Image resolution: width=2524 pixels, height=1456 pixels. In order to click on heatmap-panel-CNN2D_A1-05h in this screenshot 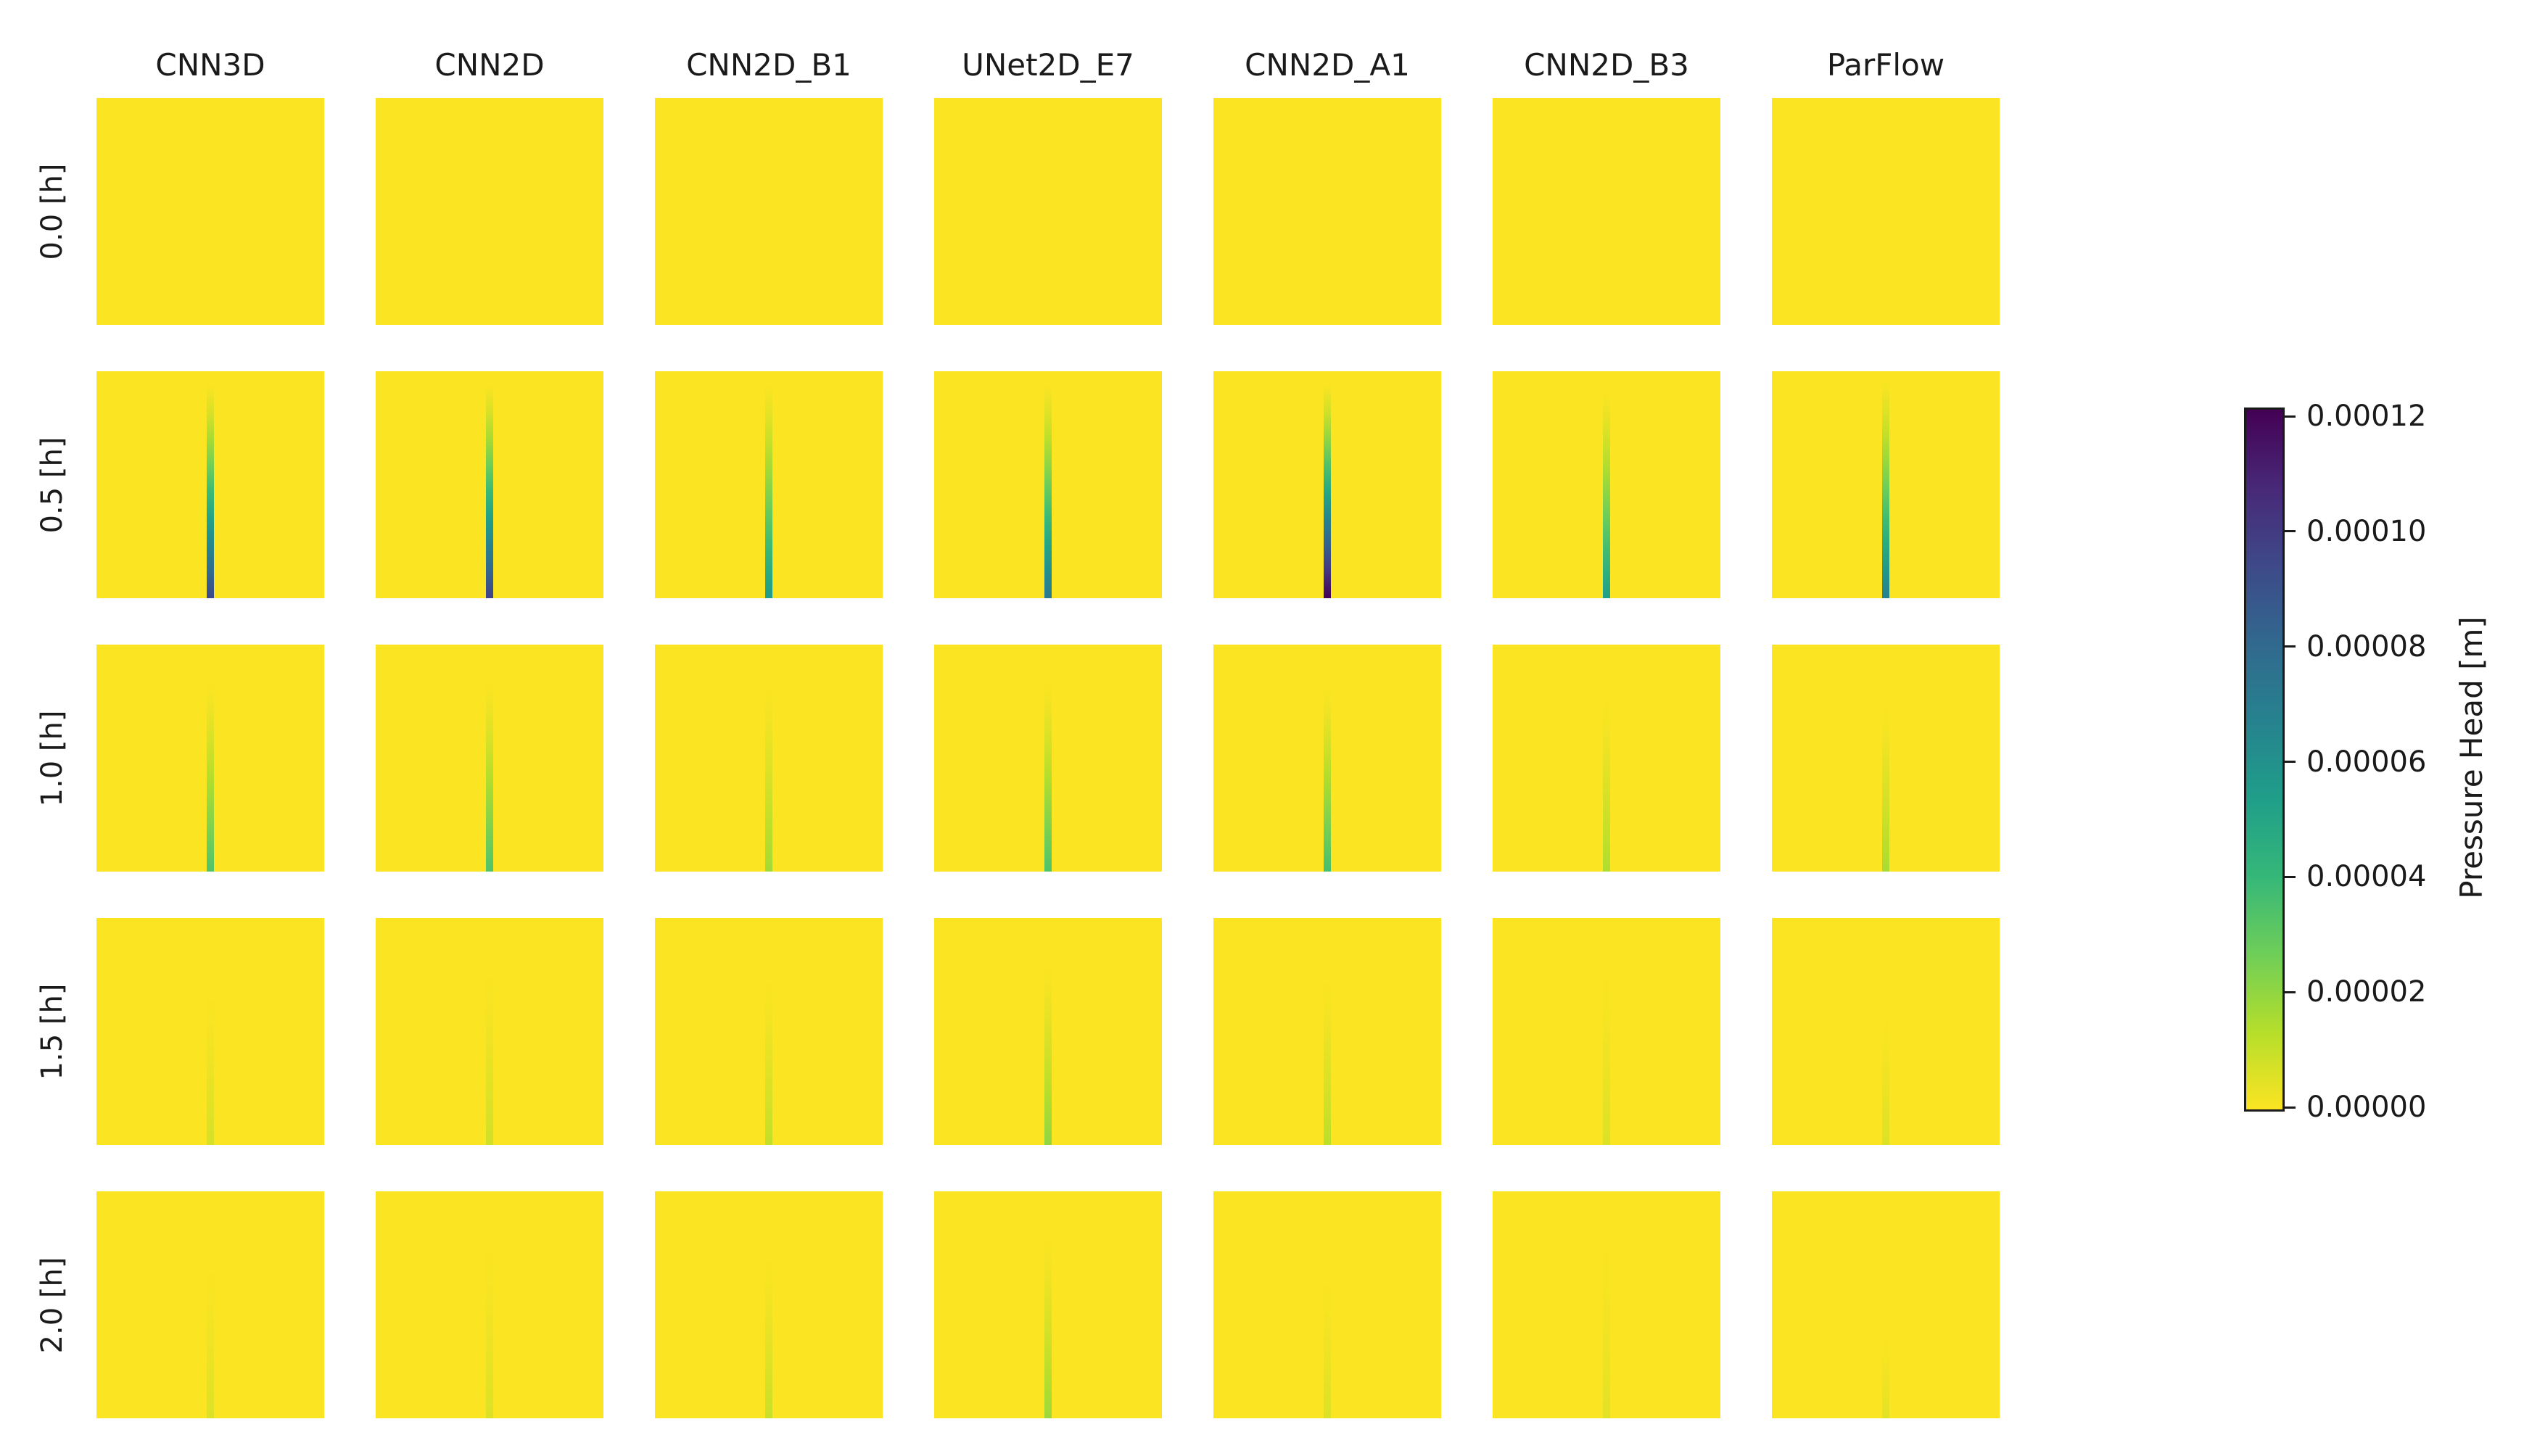, I will do `click(1327, 484)`.